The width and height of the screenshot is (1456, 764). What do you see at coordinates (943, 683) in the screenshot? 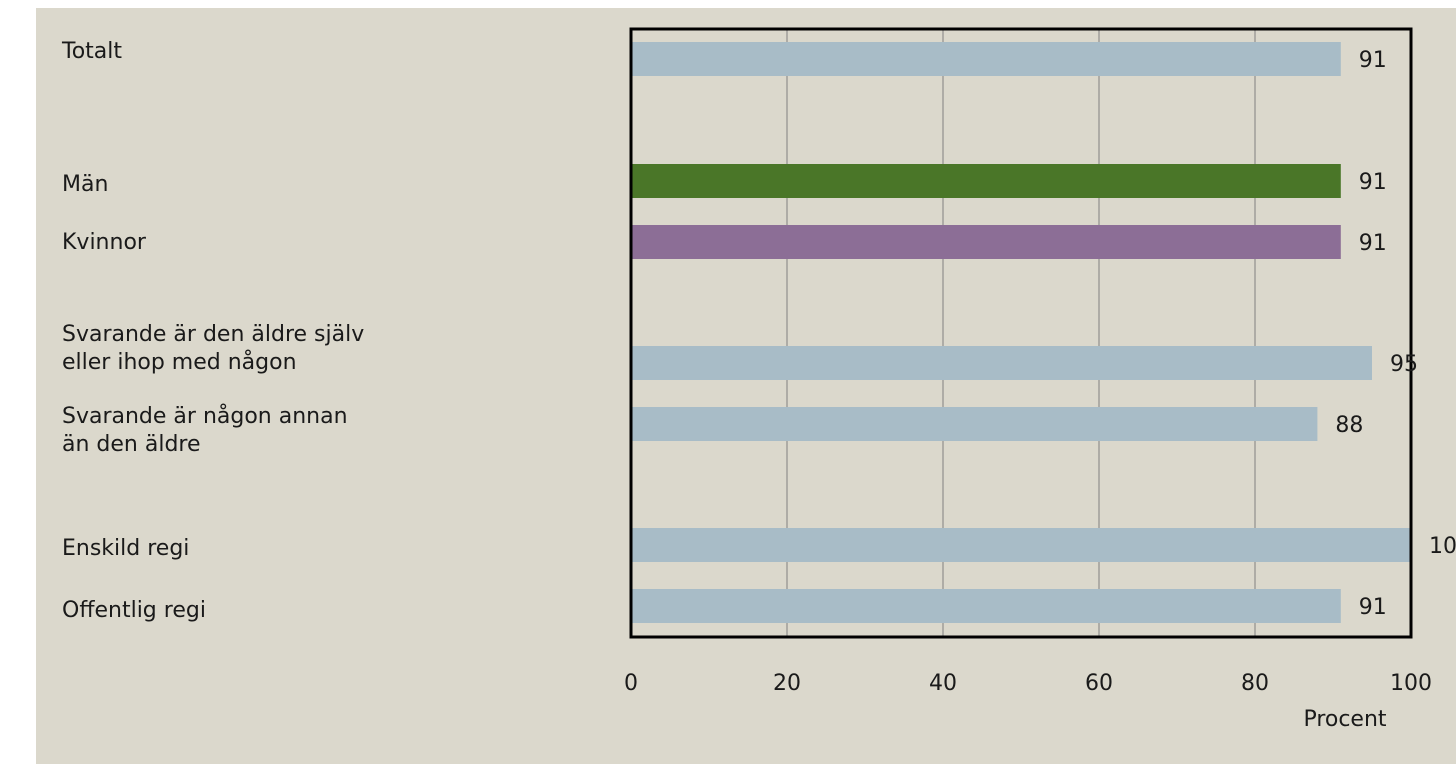
I see `x-tick-label: 40` at bounding box center [943, 683].